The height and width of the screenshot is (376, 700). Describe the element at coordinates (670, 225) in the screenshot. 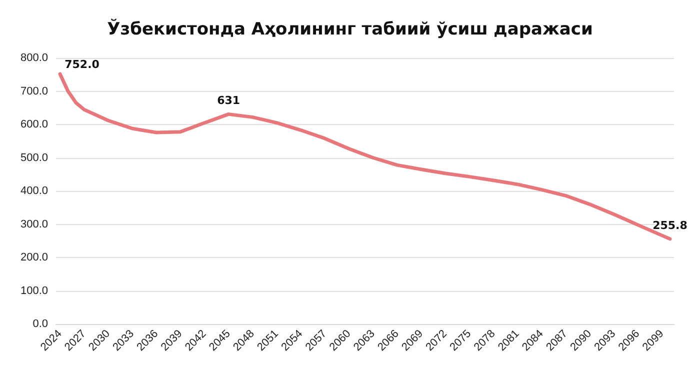

I see `data-label: 255.8` at that location.